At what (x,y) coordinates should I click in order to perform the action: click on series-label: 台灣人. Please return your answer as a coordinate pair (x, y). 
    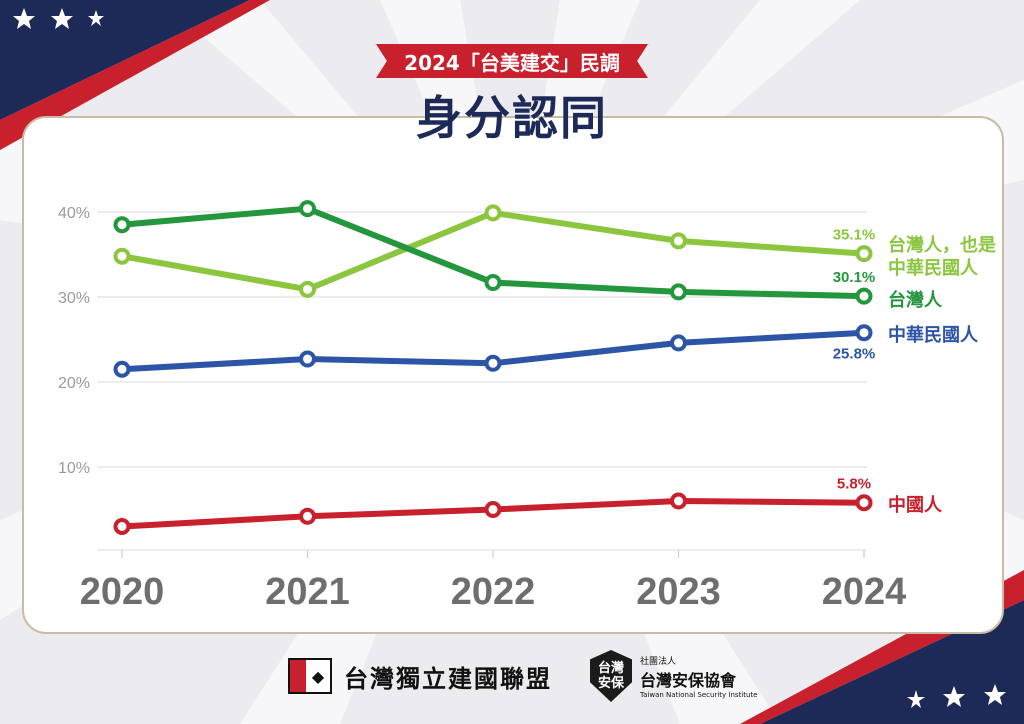
    Looking at the image, I should click on (915, 300).